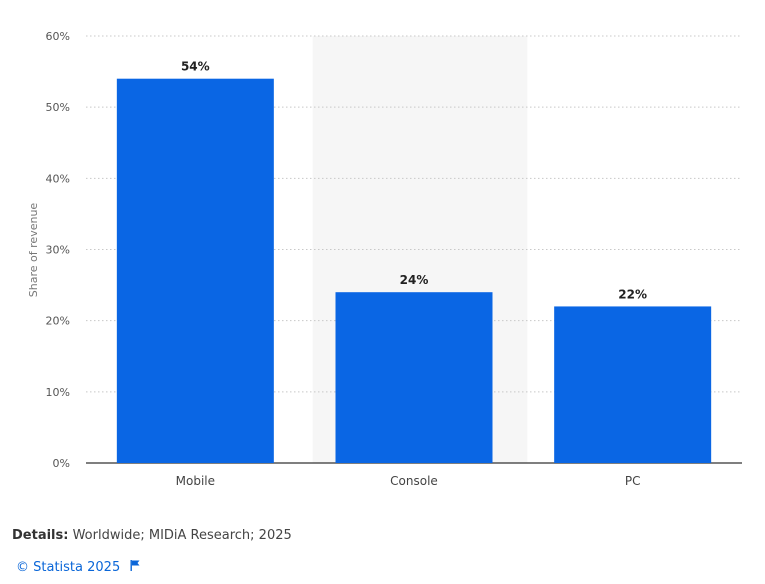 This screenshot has height=584, width=765. I want to click on y-tick-label: 50%, so click(58, 107).